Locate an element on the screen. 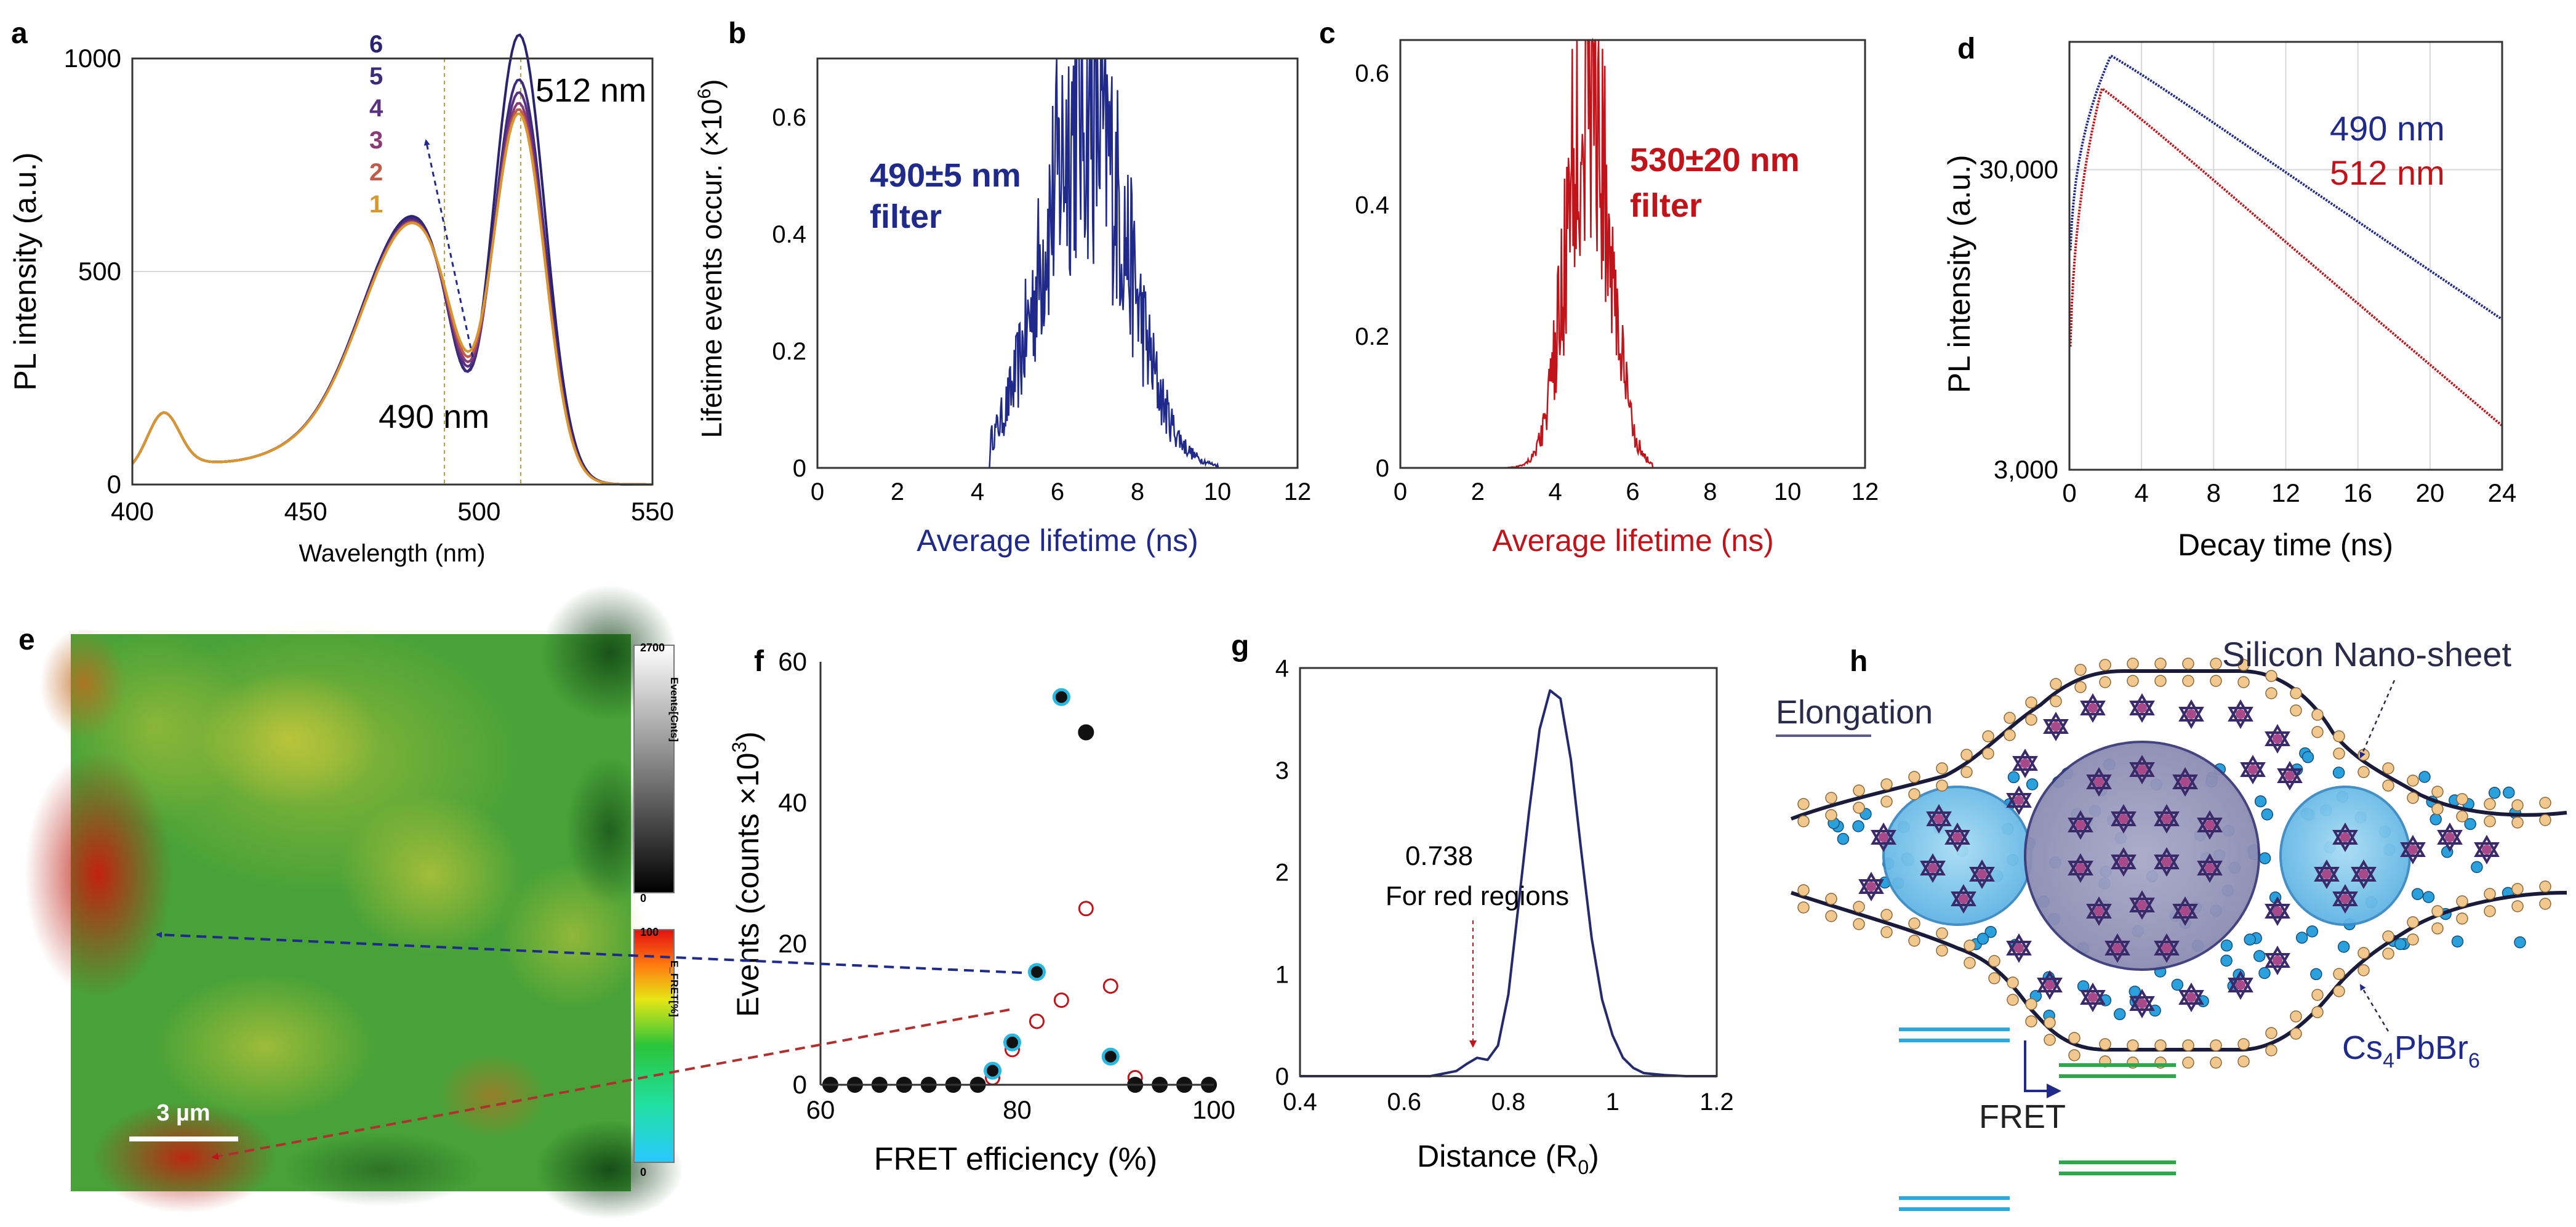 The height and width of the screenshot is (1227, 2576). panel-label-g: g is located at coordinates (1240, 646).